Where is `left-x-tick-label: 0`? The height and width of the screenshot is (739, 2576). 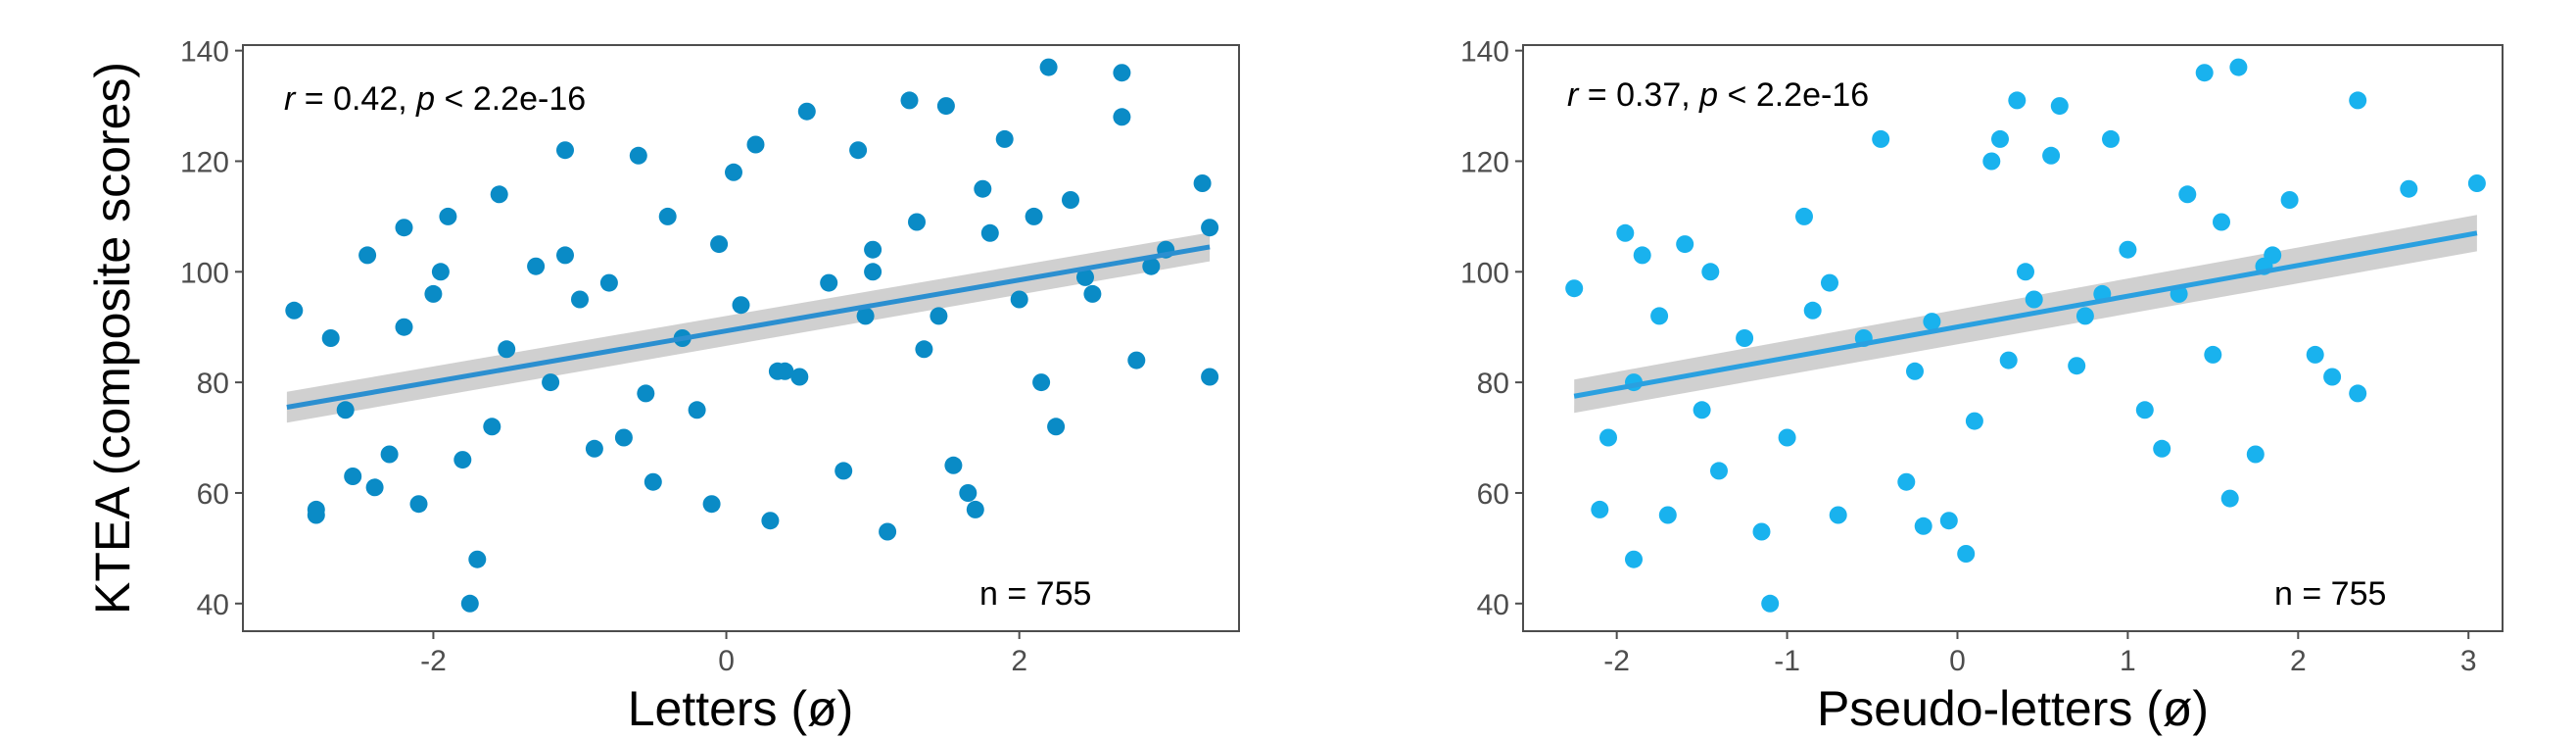 left-x-tick-label: 0 is located at coordinates (727, 661).